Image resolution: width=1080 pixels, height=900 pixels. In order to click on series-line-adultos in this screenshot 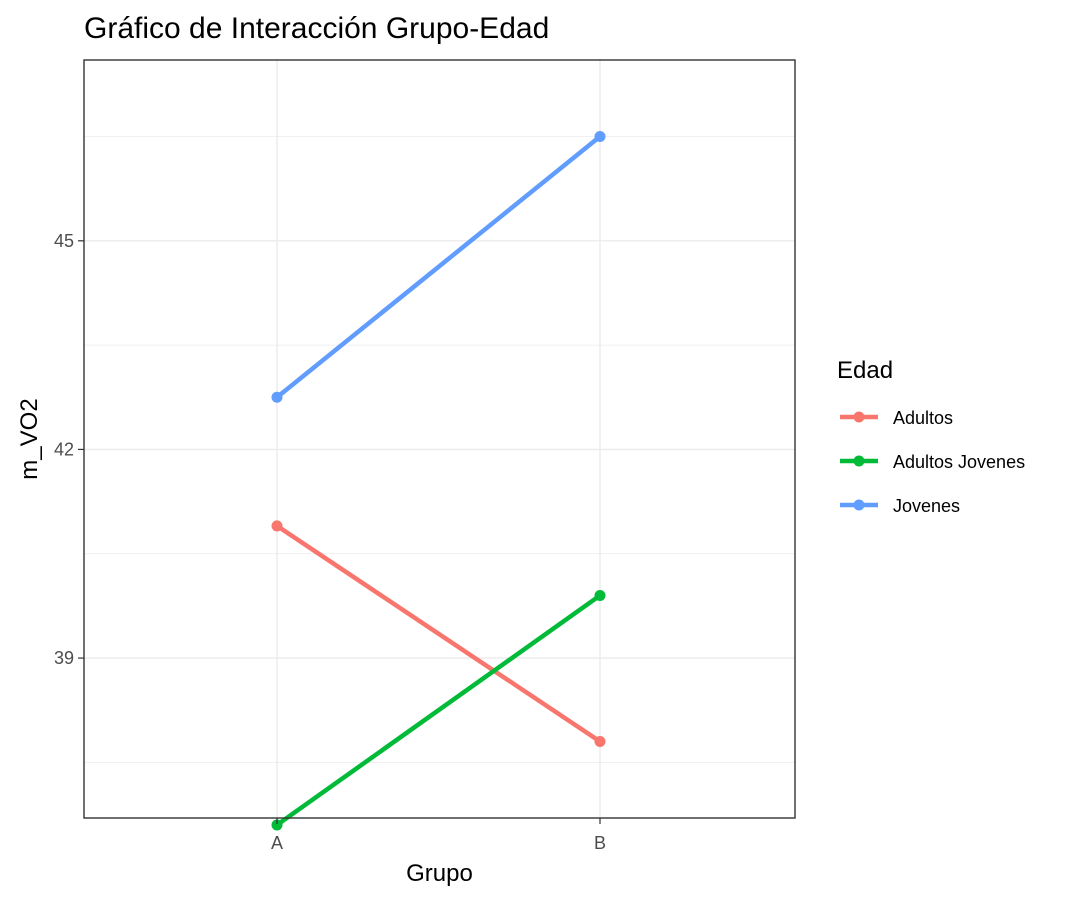, I will do `click(438, 634)`.